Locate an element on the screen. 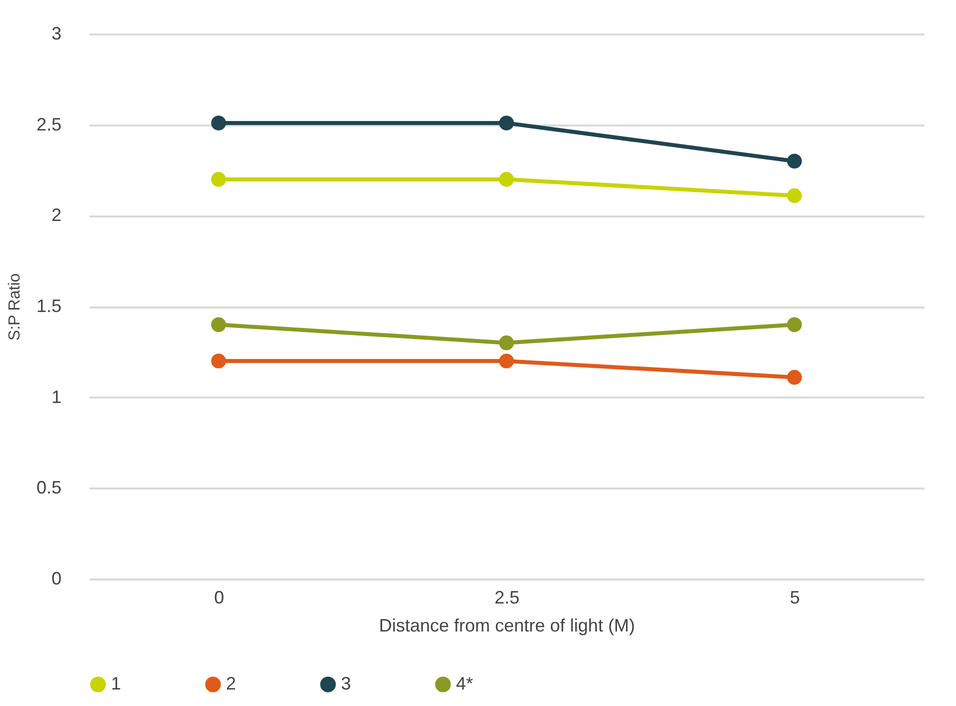 The image size is (956, 706). x-tick-label: 2.5 is located at coordinates (507, 598).